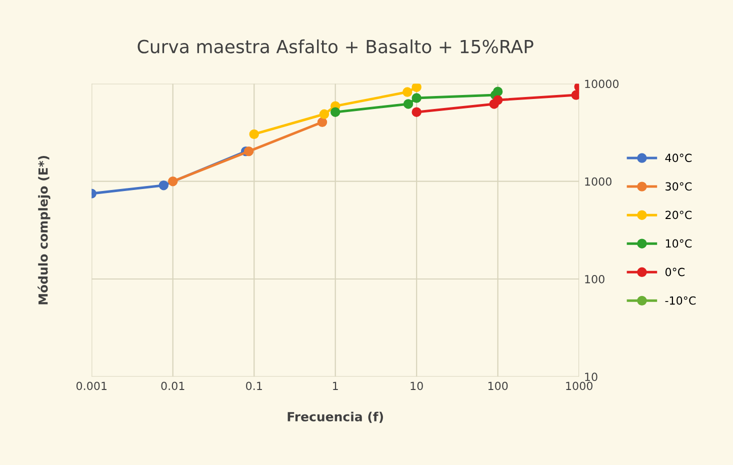  I want to click on x-tick-label: 0.1, so click(254, 386).